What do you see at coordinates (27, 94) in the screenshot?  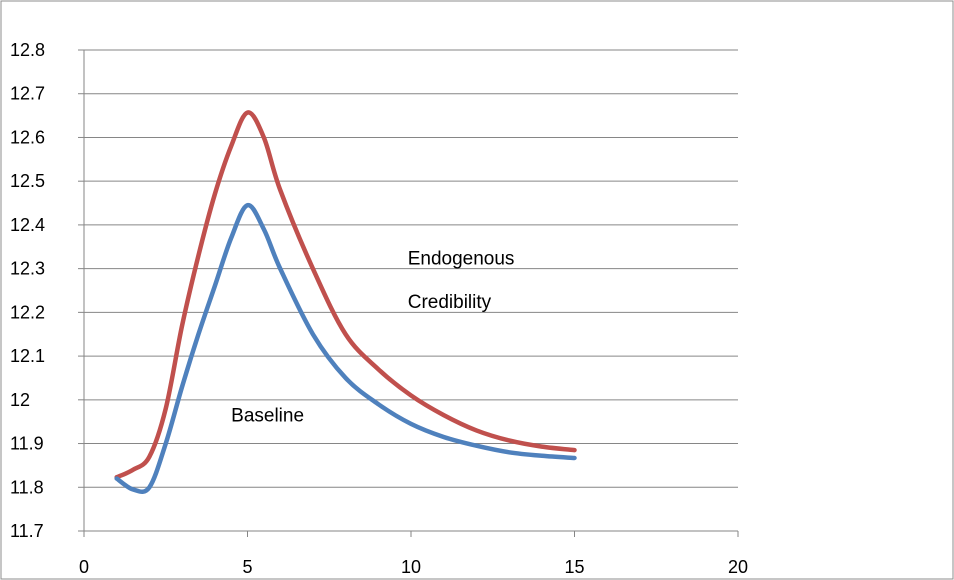 I see `y-tick-label: 12.7` at bounding box center [27, 94].